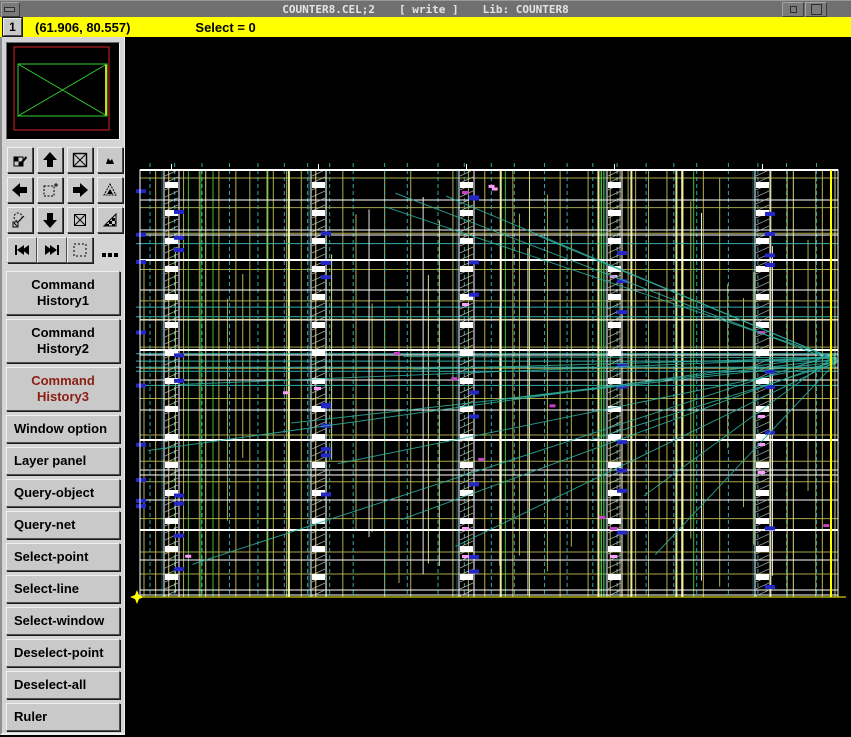  I want to click on window-menu-icon, so click(9, 9).